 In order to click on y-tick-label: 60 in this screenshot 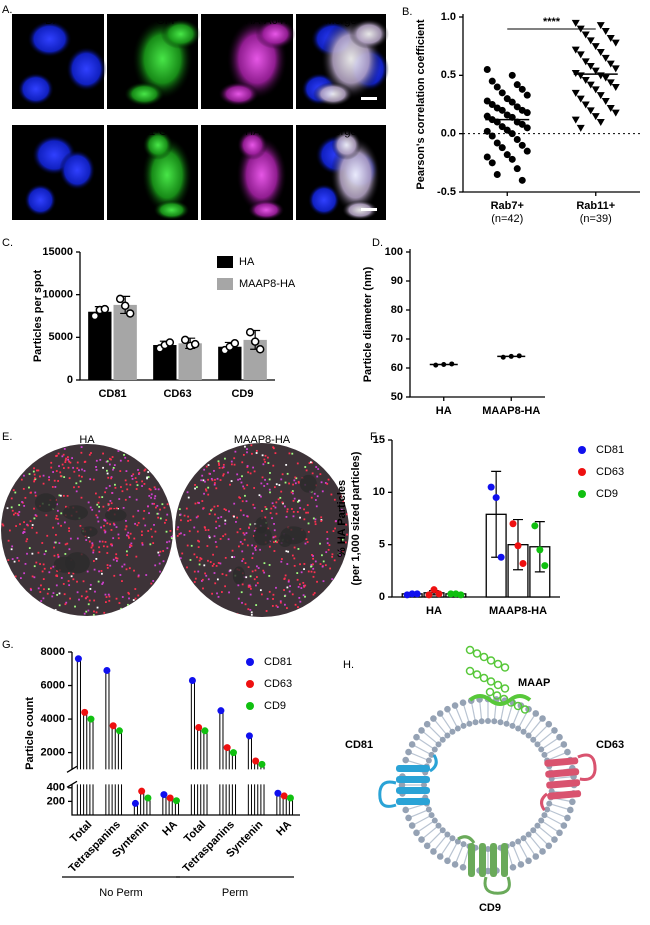, I will do `click(397, 368)`.